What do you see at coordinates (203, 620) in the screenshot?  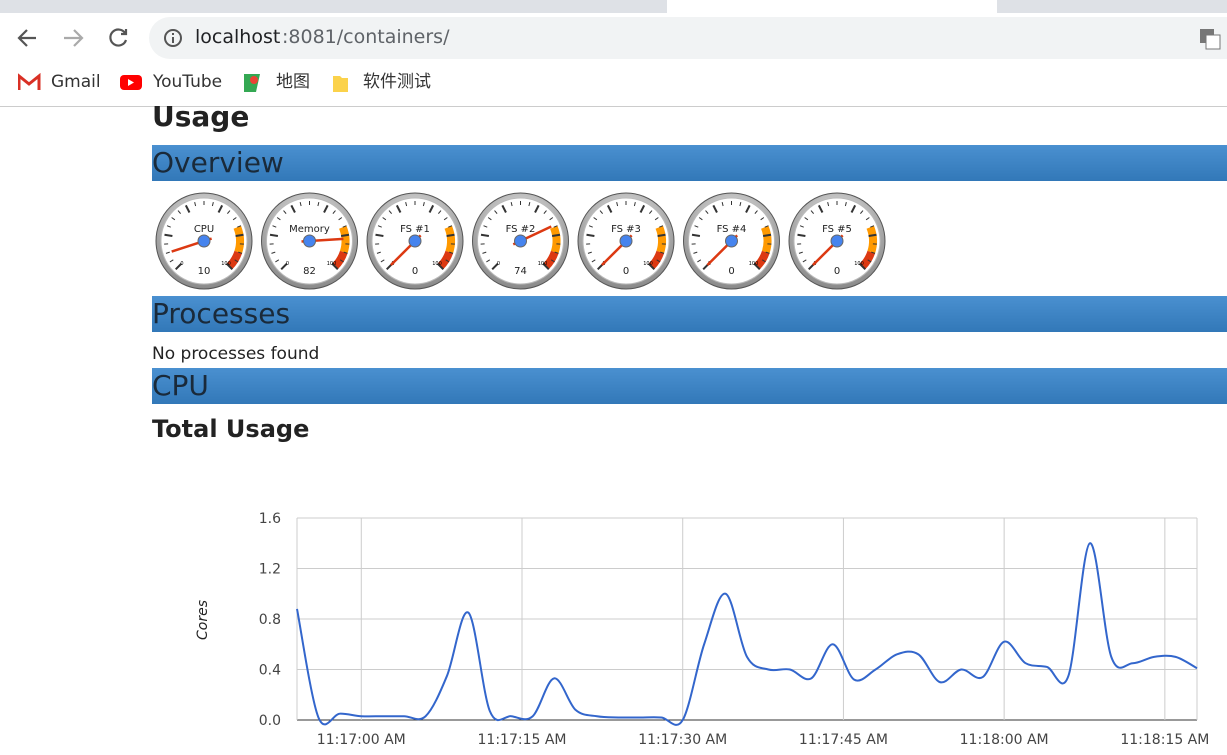 I see `y-axis-label: Cores` at bounding box center [203, 620].